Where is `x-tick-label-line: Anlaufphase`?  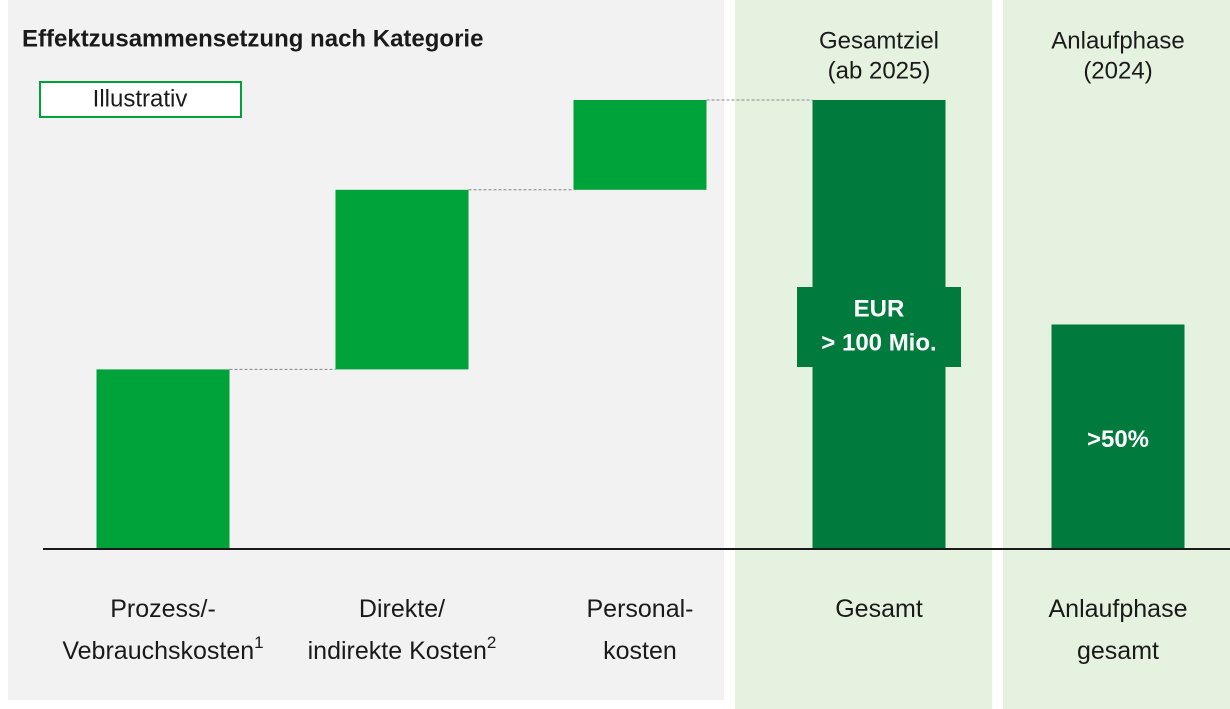
x-tick-label-line: Anlaufphase is located at coordinates (1117, 609).